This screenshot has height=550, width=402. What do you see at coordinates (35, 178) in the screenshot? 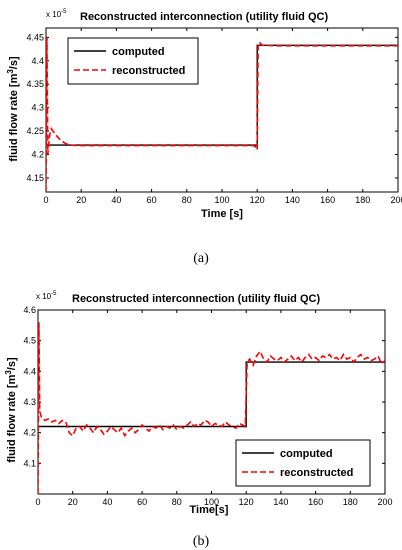
I see `y-tick-label: 4.15` at bounding box center [35, 178].